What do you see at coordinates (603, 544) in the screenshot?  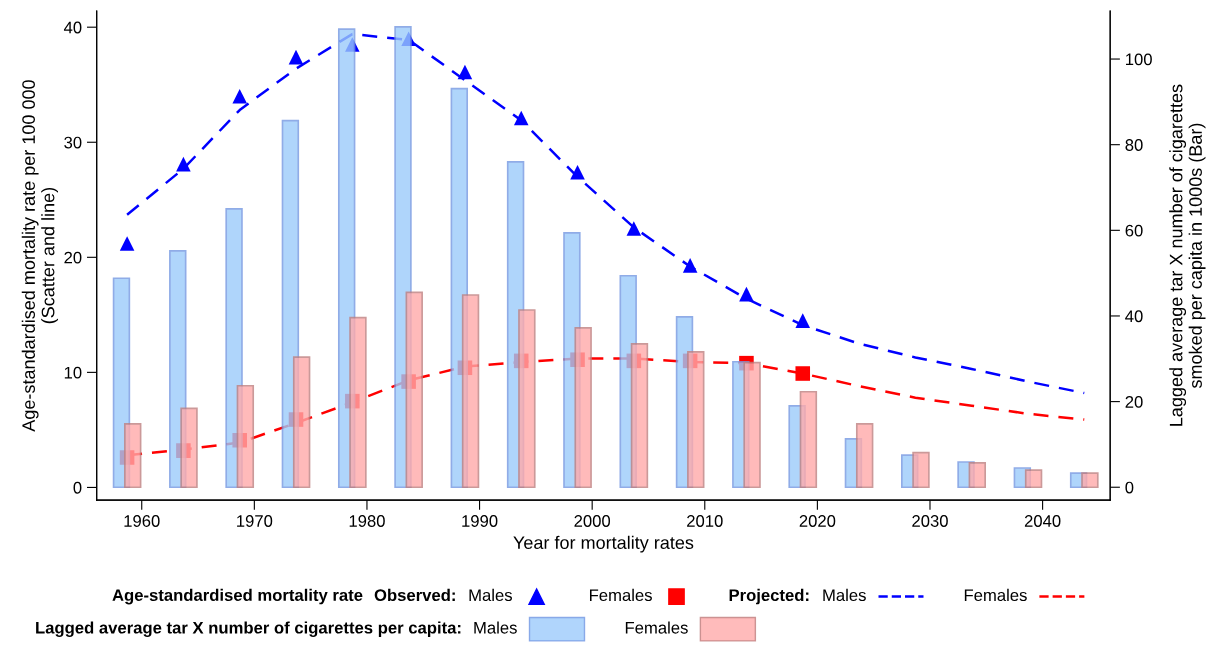 I see `x-axis-title: Year for mortality rates` at bounding box center [603, 544].